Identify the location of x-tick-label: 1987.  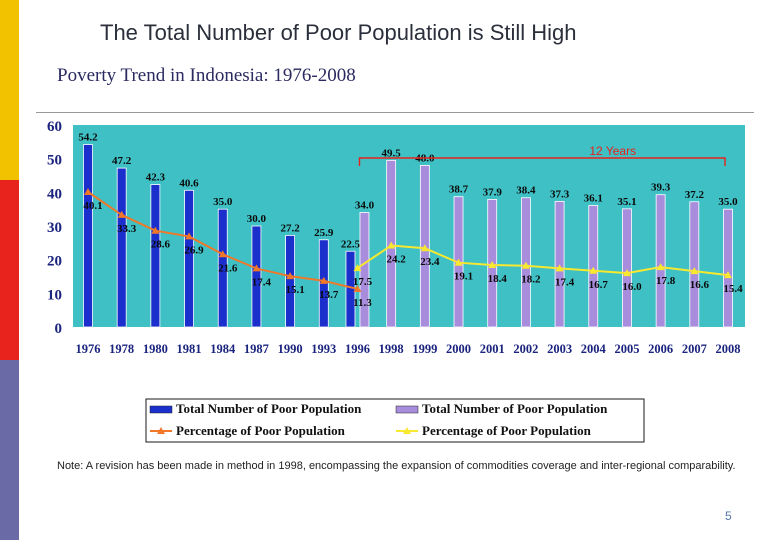
(256, 349).